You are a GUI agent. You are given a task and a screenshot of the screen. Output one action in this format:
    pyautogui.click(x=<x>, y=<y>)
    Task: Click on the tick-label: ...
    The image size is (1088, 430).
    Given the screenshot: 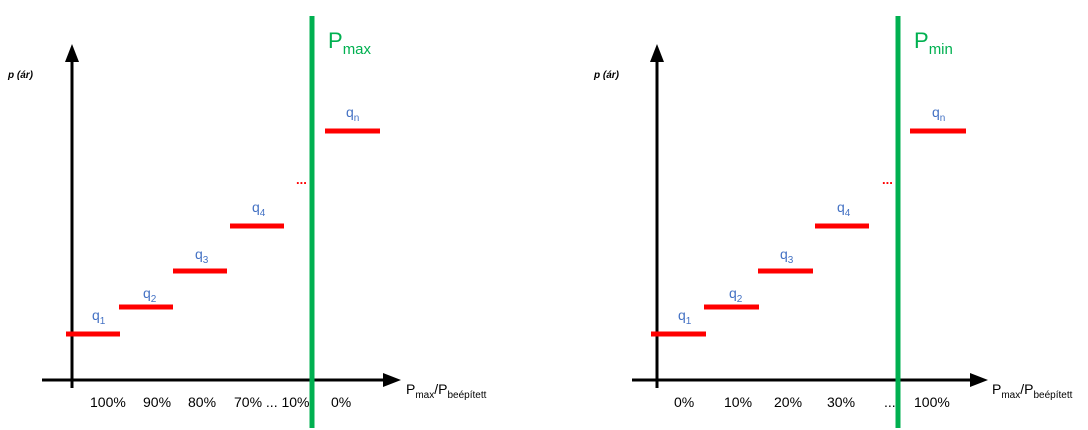 What is the action you would take?
    pyautogui.click(x=890, y=402)
    